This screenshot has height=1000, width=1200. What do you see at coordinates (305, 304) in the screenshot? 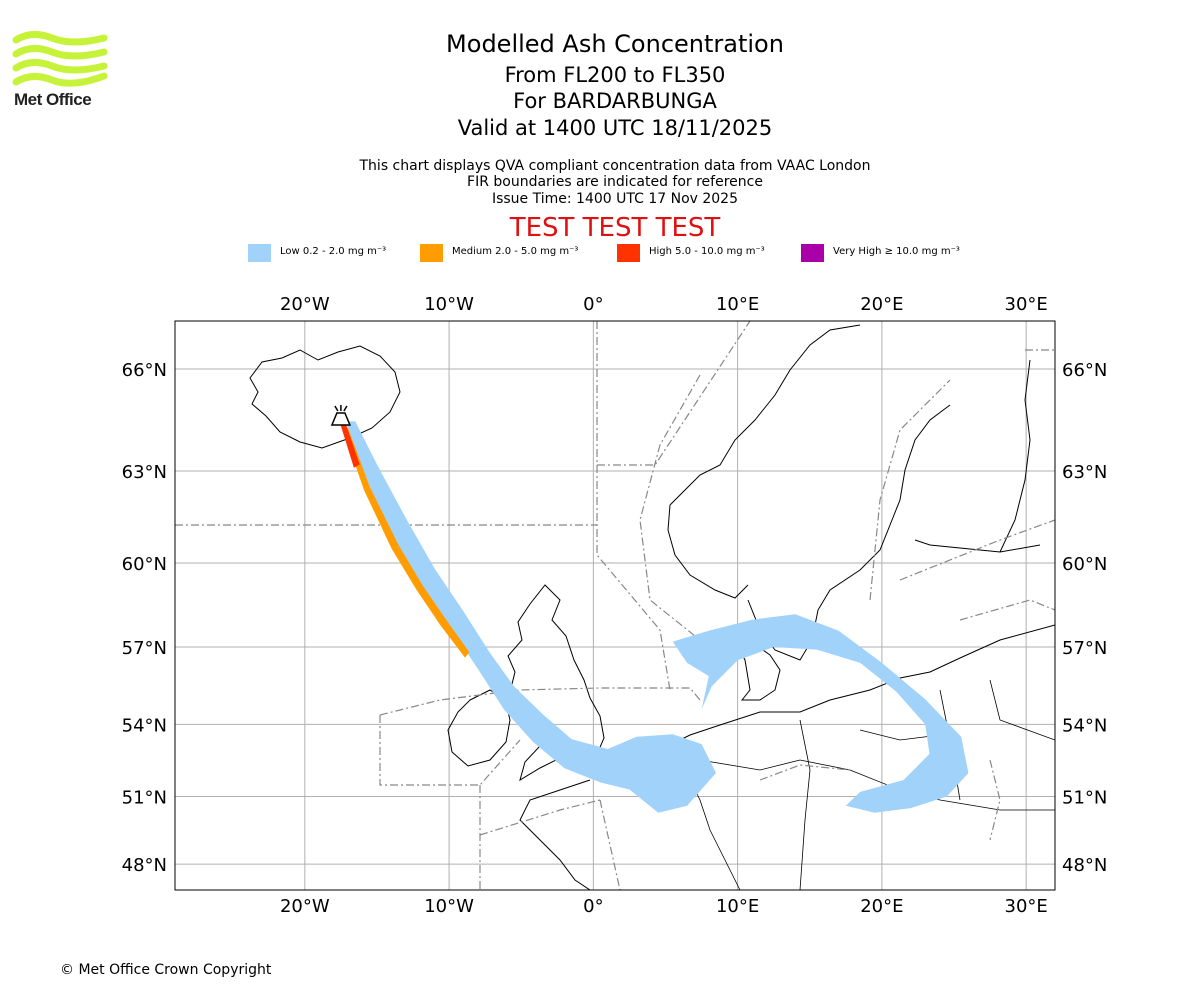
I see `lon-tick-label-top: 20°W` at bounding box center [305, 304].